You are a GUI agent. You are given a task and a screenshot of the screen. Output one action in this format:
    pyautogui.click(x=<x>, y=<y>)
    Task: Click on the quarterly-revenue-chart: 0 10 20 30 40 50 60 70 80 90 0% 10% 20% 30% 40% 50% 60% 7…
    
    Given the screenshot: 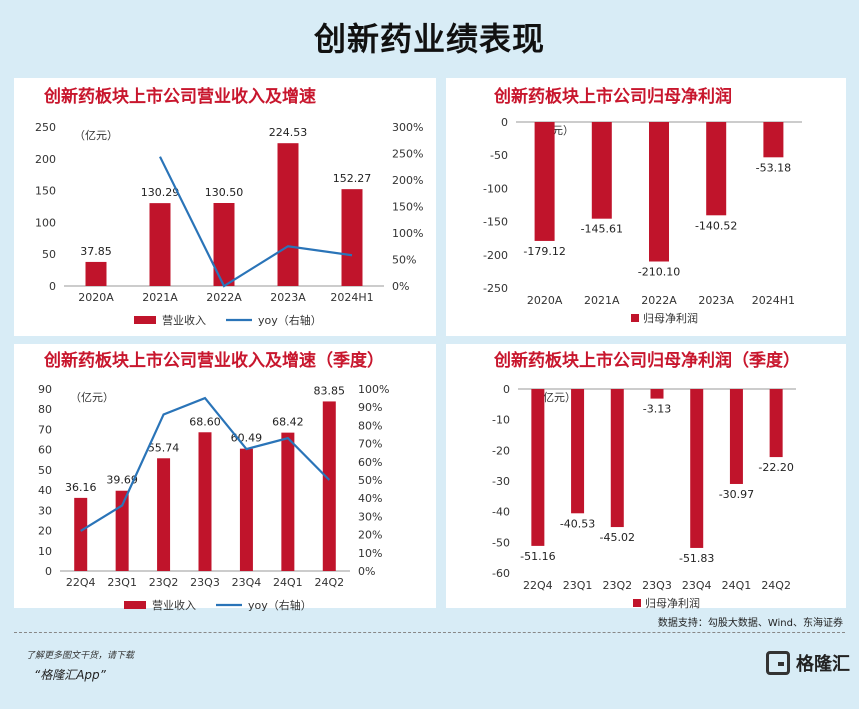 What is the action you would take?
    pyautogui.click(x=213, y=497)
    